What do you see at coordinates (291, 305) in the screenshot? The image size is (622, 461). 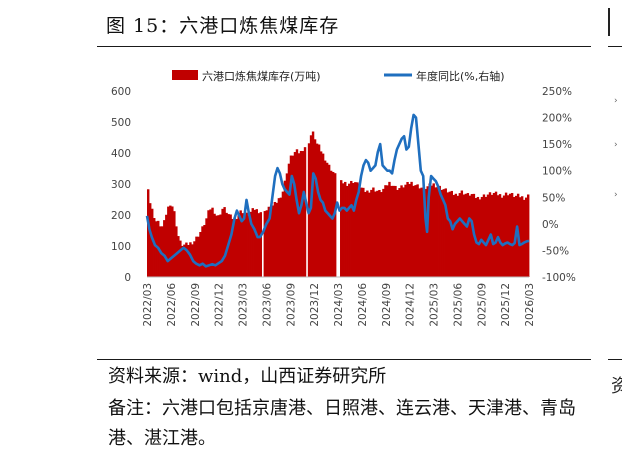 I see `x-axis-tick-label: 2023/09` at bounding box center [291, 305].